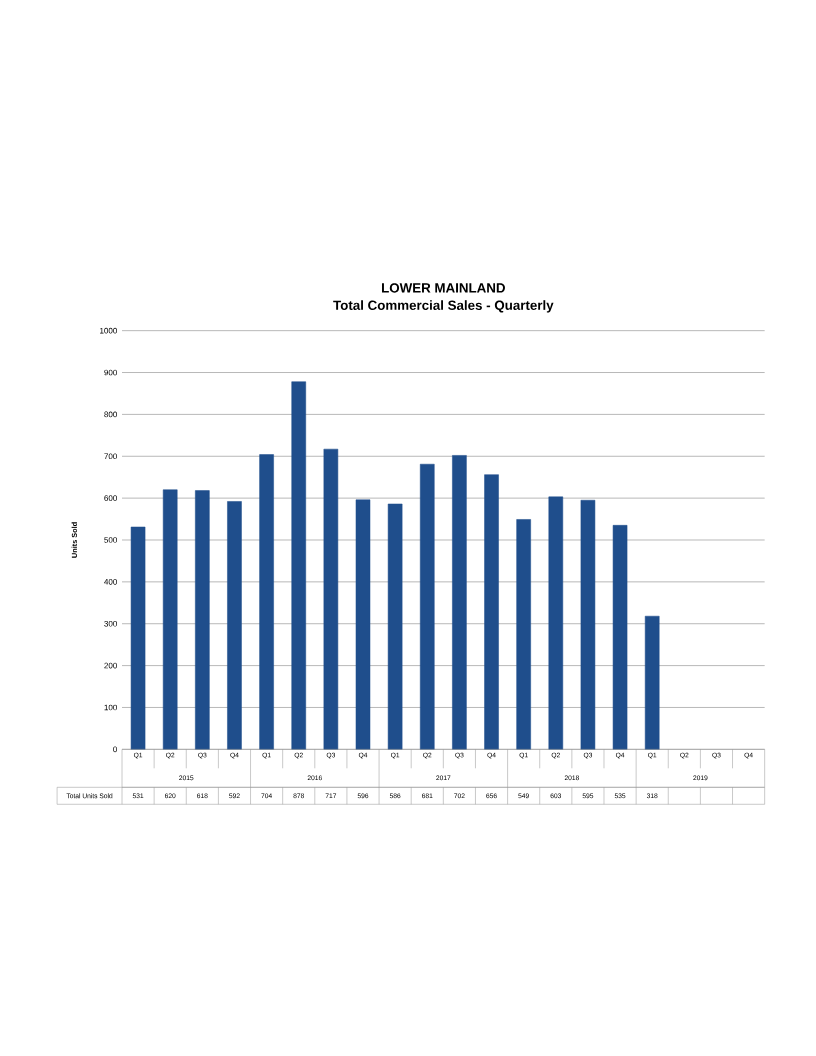  I want to click on y-tick-label: 300, so click(110, 623).